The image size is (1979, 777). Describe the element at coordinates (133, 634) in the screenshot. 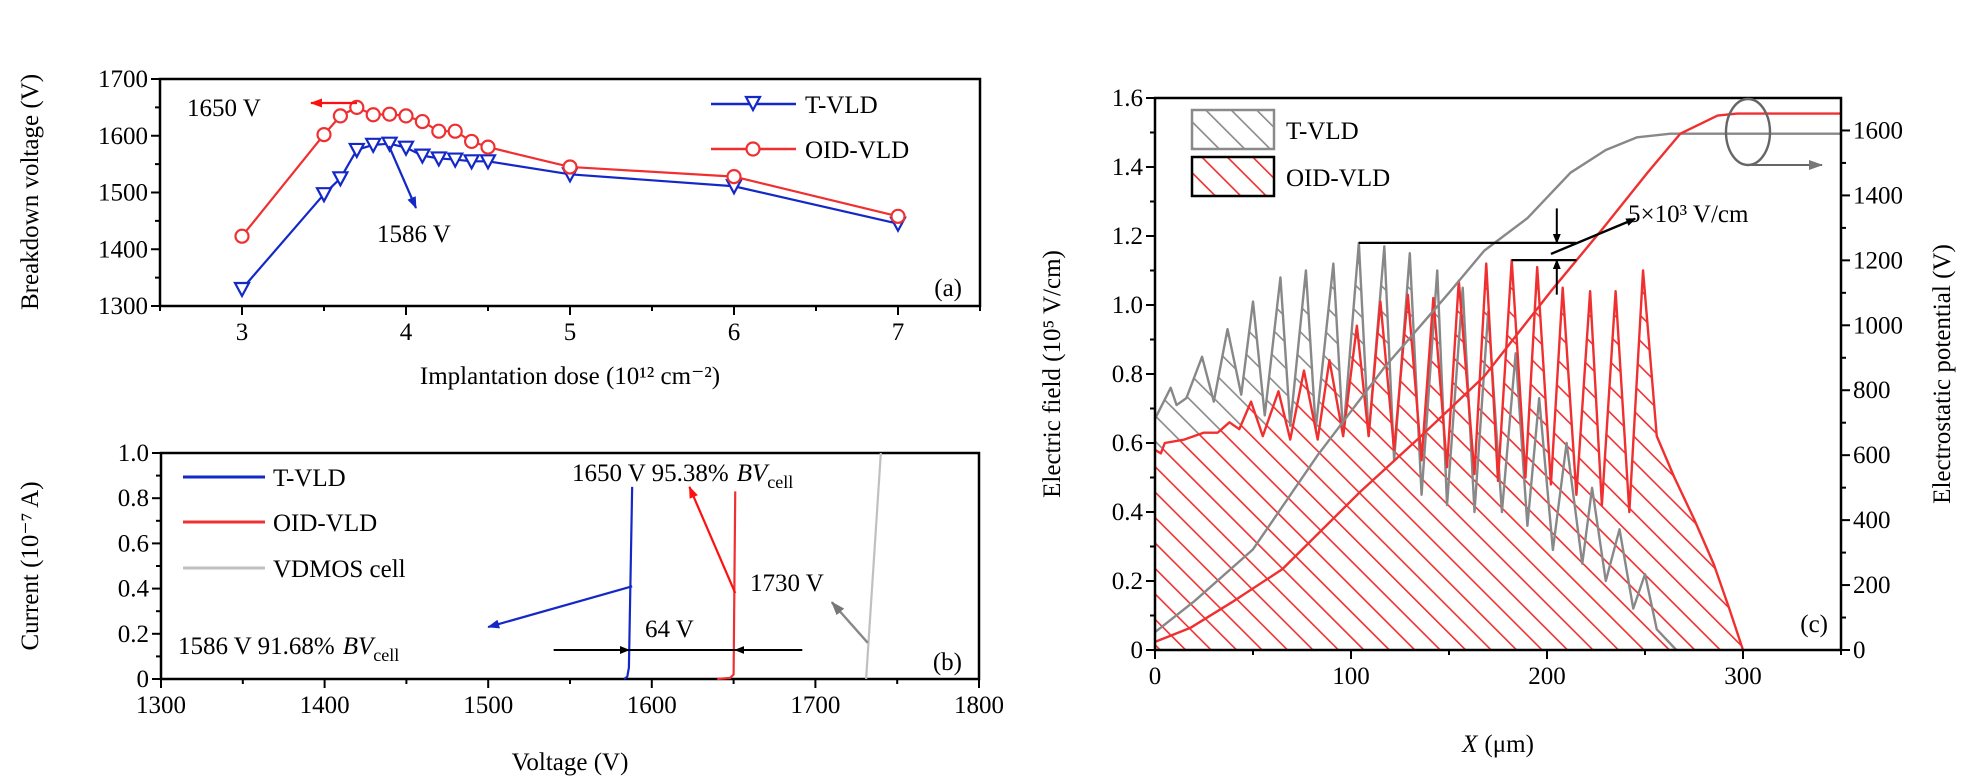

I see `y-tick-label-b: 0.2` at that location.